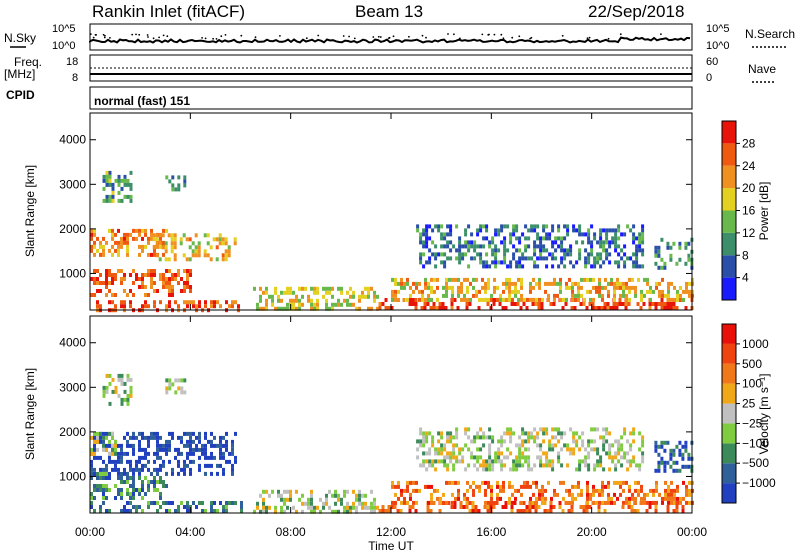 Image resolution: width=800 pixels, height=559 pixels. I want to click on power-colorbar-tick-label: 20, so click(749, 188).